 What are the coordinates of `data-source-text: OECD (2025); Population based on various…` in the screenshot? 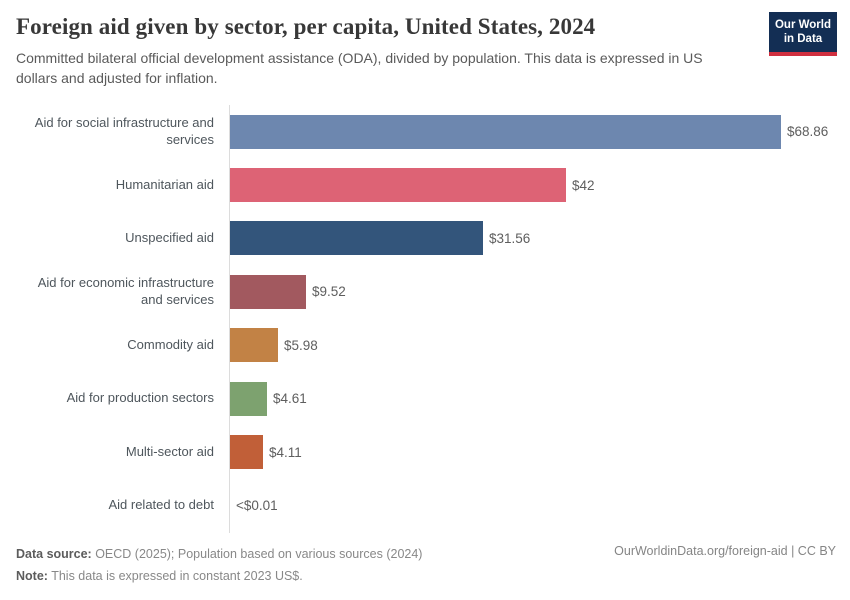 It's located at (257, 554).